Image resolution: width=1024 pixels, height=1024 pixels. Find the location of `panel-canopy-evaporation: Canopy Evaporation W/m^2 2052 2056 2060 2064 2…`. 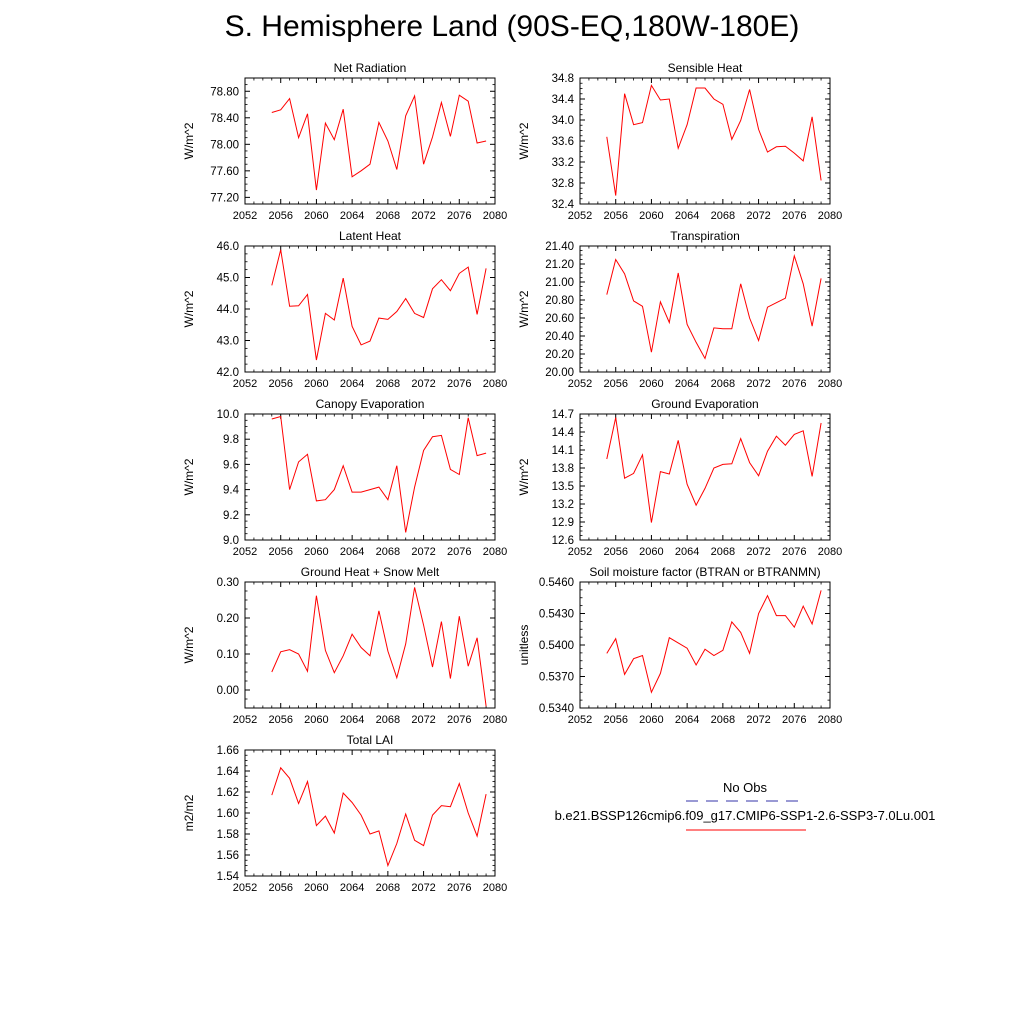

panel-canopy-evaporation: Canopy Evaporation W/m^2 2052 2056 2060 2064 2… is located at coordinates (344, 477).